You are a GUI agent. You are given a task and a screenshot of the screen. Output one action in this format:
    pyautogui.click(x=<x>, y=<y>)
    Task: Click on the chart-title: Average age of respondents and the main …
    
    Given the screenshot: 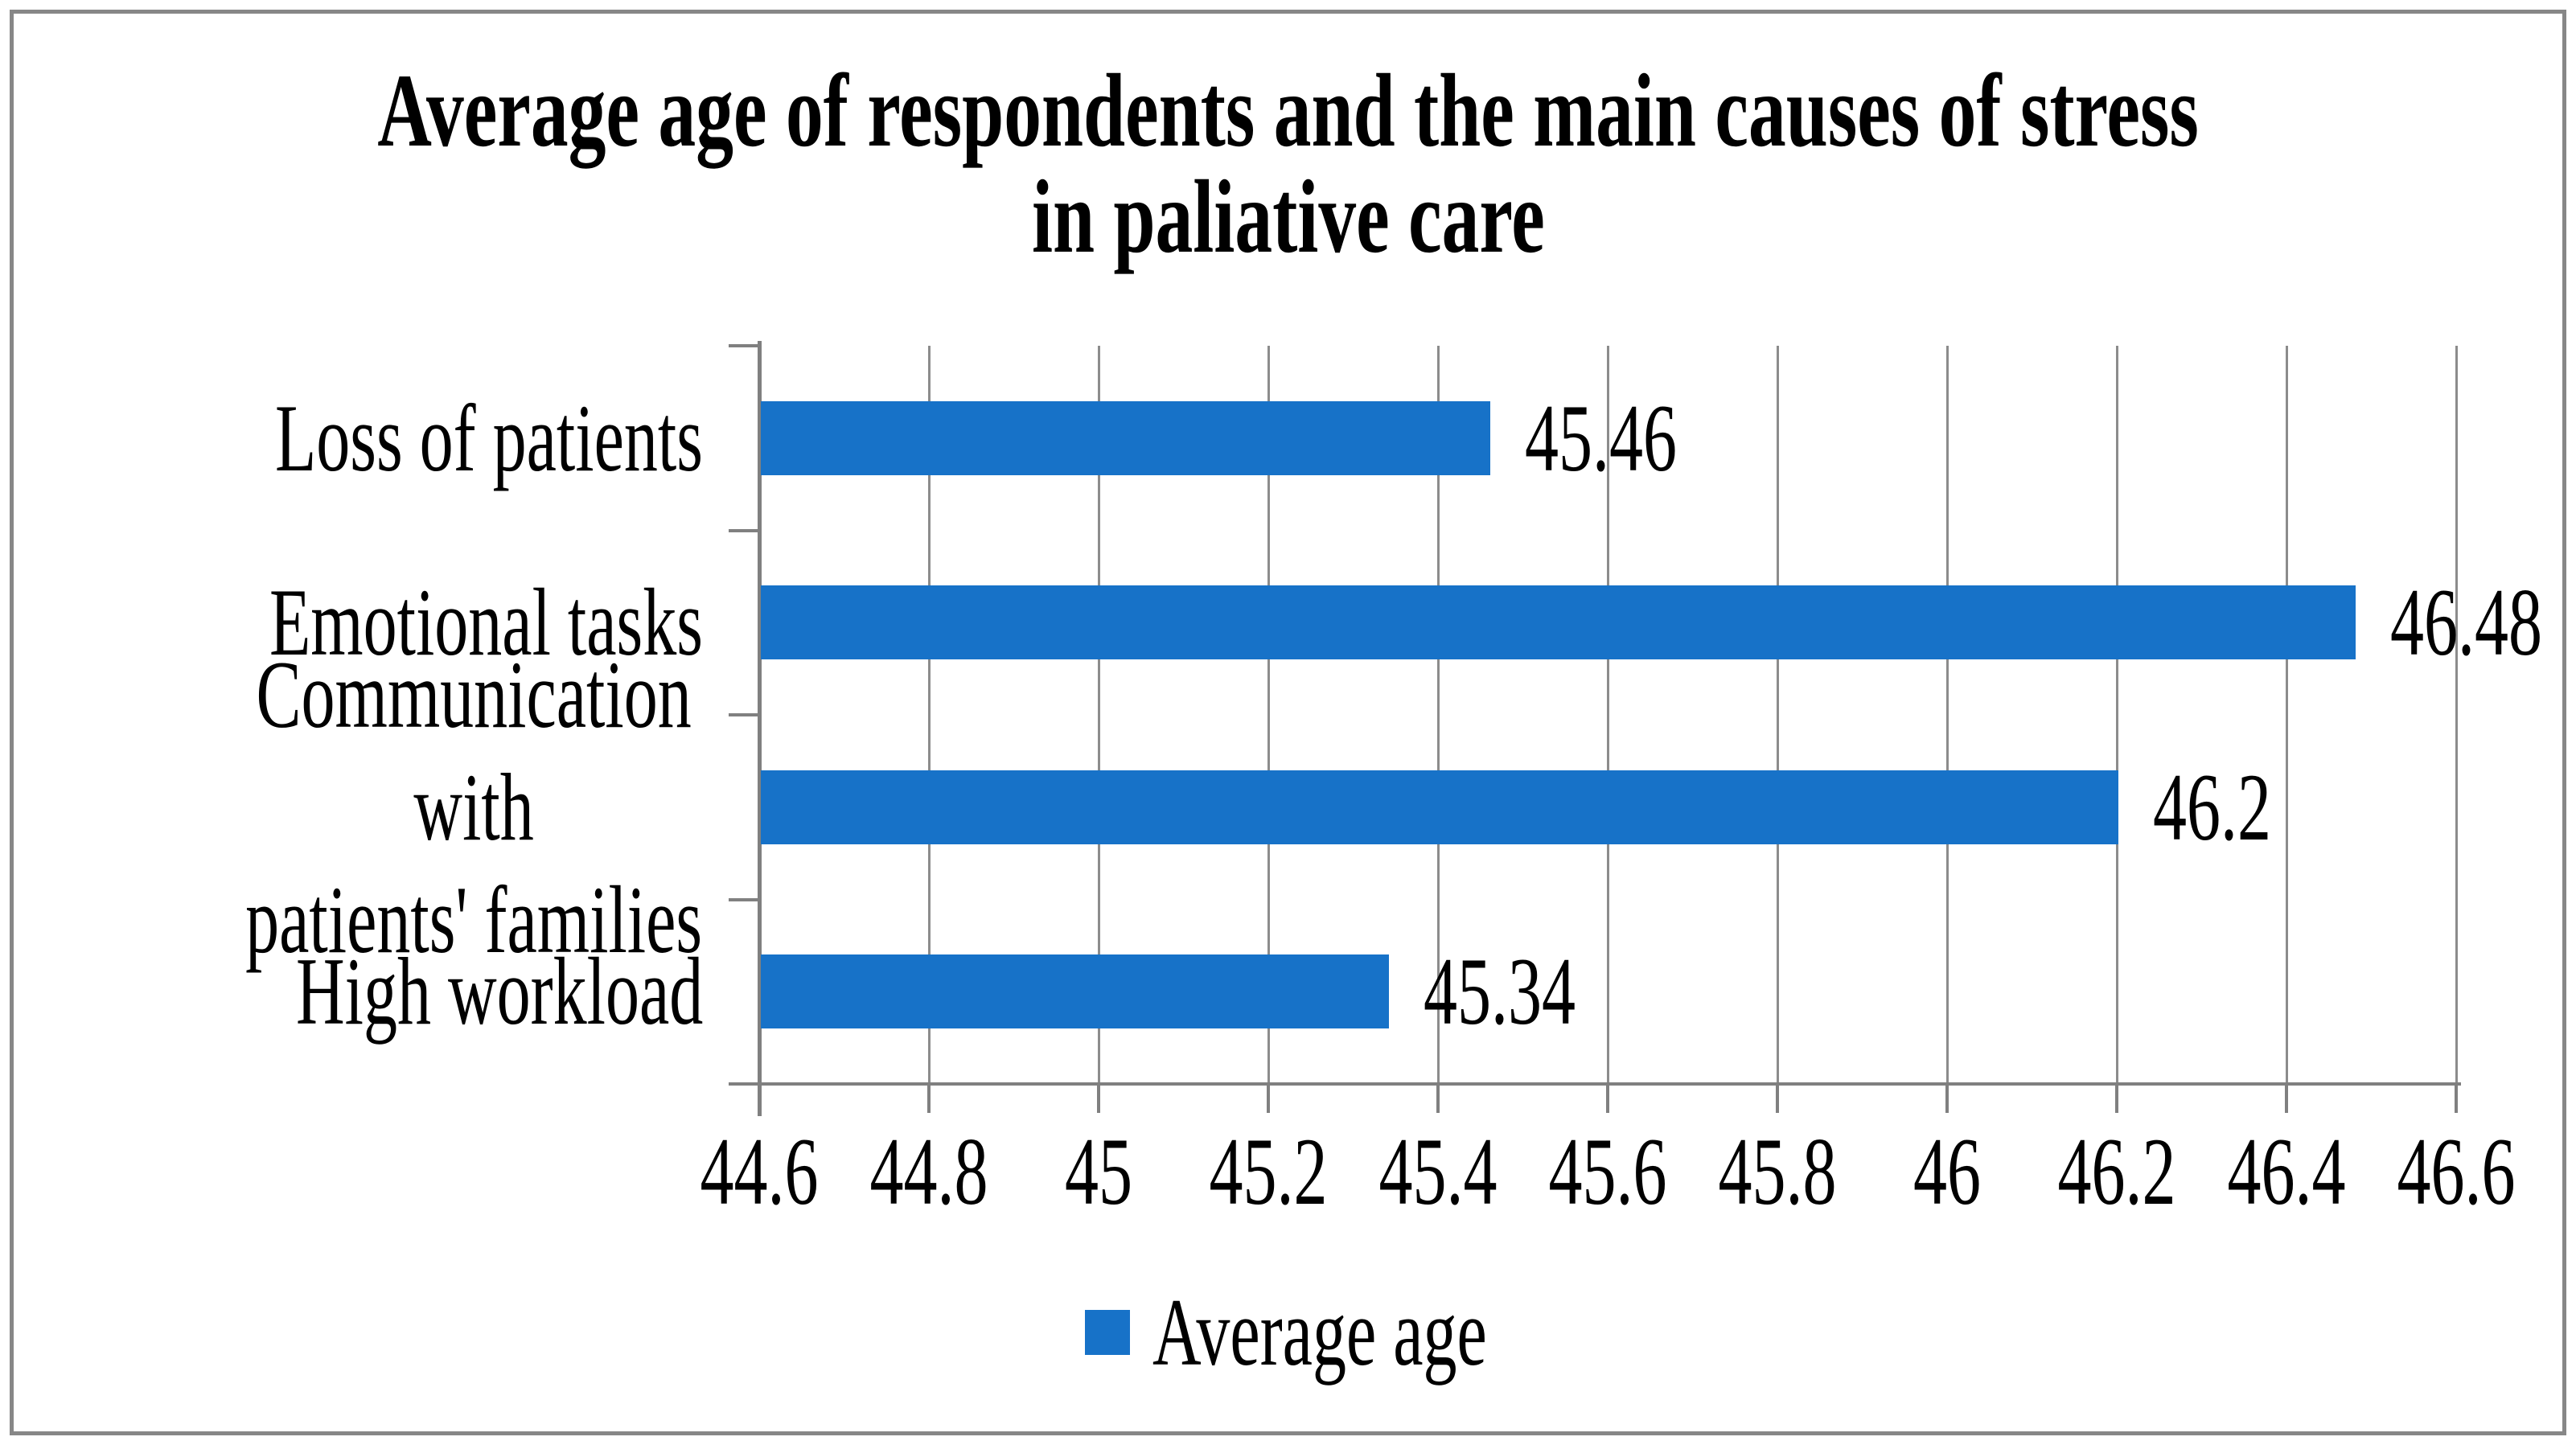 What is the action you would take?
    pyautogui.click(x=1288, y=164)
    